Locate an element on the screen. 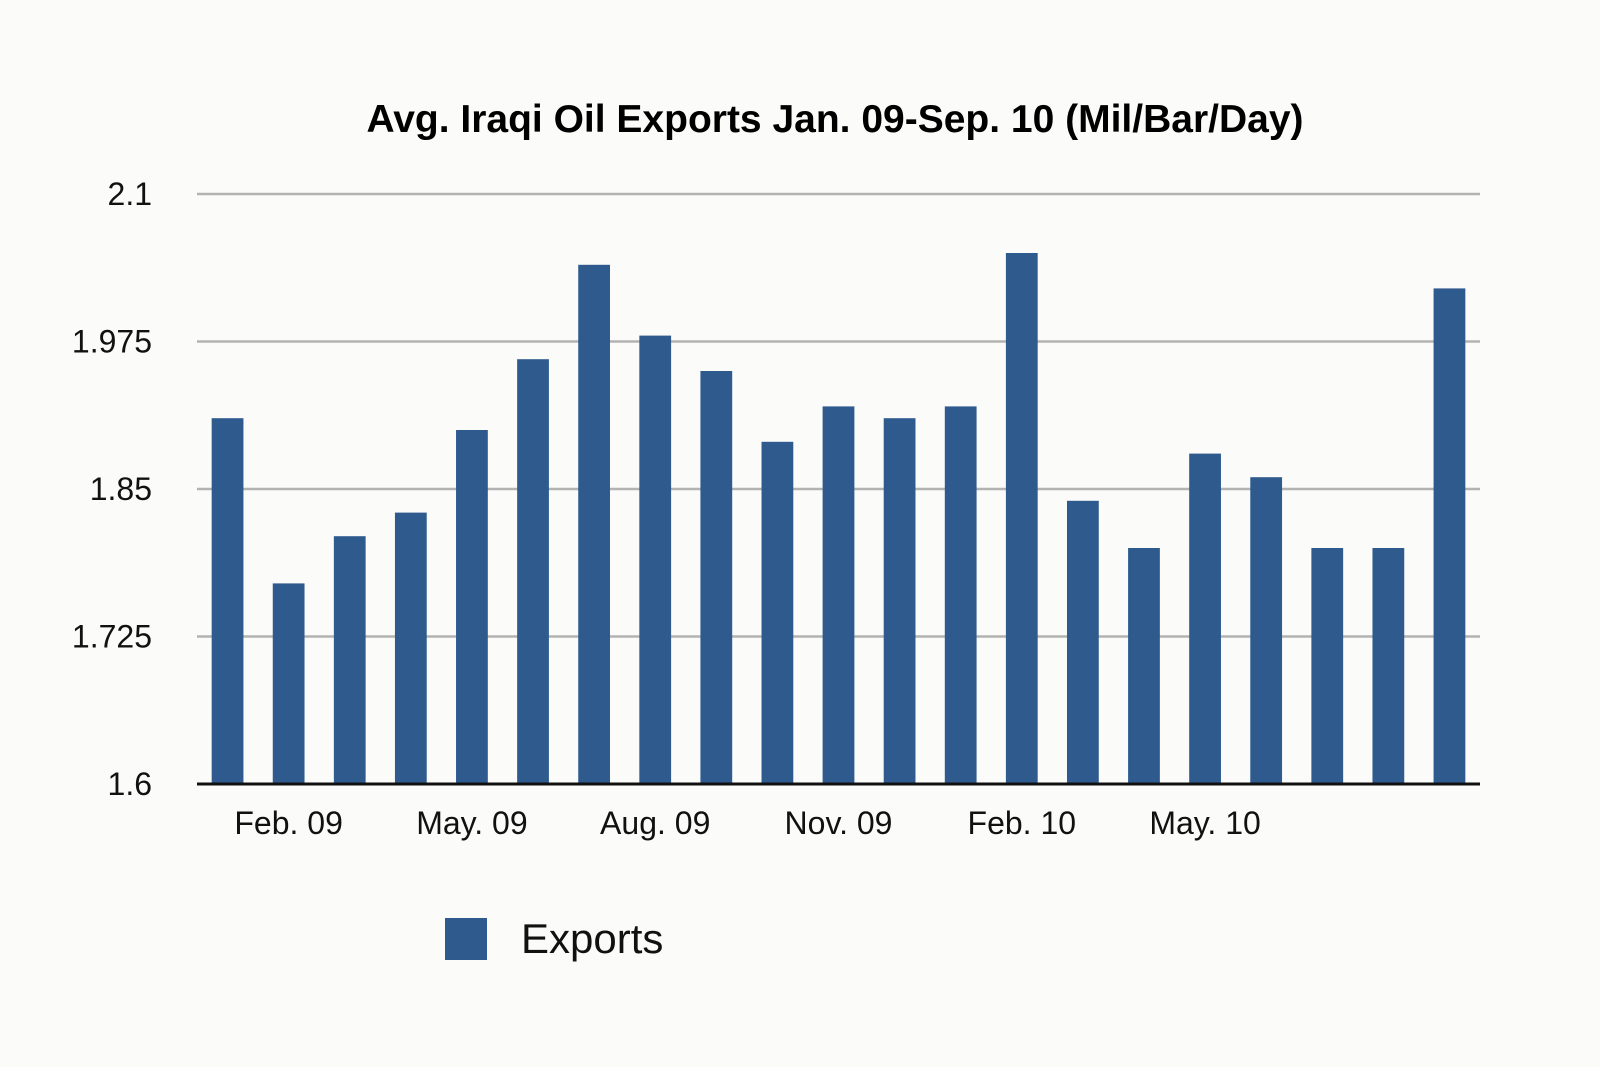 The width and height of the screenshot is (1600, 1067). x-tick-label: Feb. 09 is located at coordinates (288, 823).